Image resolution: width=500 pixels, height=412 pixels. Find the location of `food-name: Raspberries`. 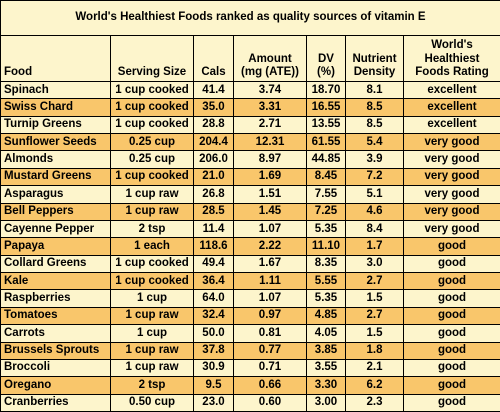

food-name: Raspberries is located at coordinates (56, 299).